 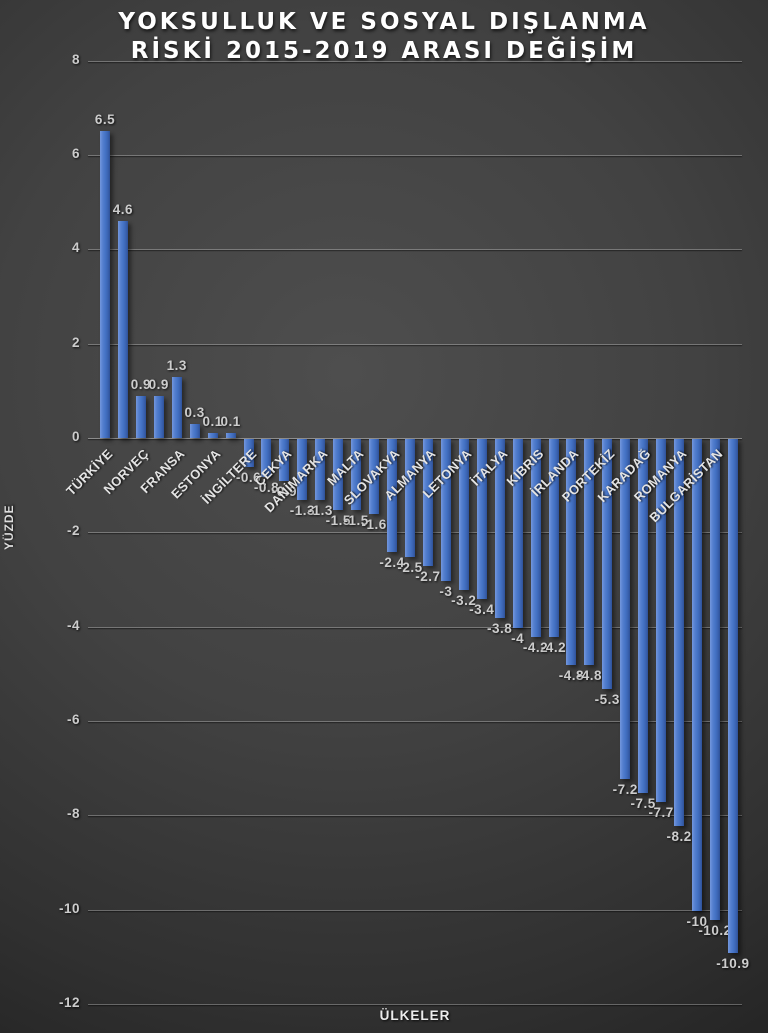 I want to click on y-axis-tick-label: 4, so click(x=75, y=248).